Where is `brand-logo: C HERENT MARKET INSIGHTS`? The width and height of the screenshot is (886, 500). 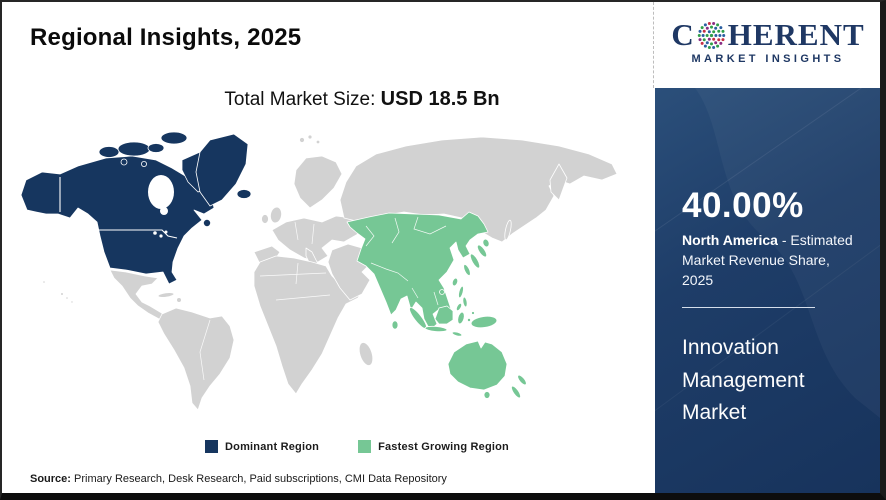
brand-logo: C HERENT MARKET INSIGHTS is located at coordinates (768, 42).